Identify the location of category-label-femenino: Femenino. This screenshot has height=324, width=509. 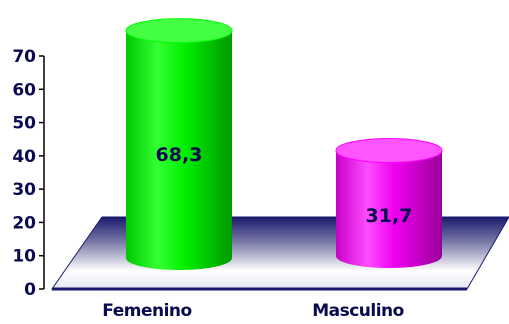
(146, 311).